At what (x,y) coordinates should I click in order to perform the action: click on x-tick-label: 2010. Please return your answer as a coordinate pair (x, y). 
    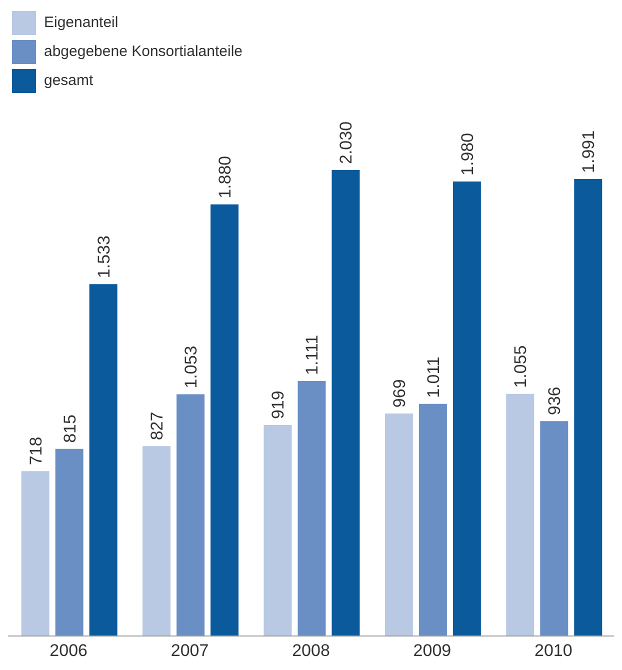
    Looking at the image, I should click on (553, 650).